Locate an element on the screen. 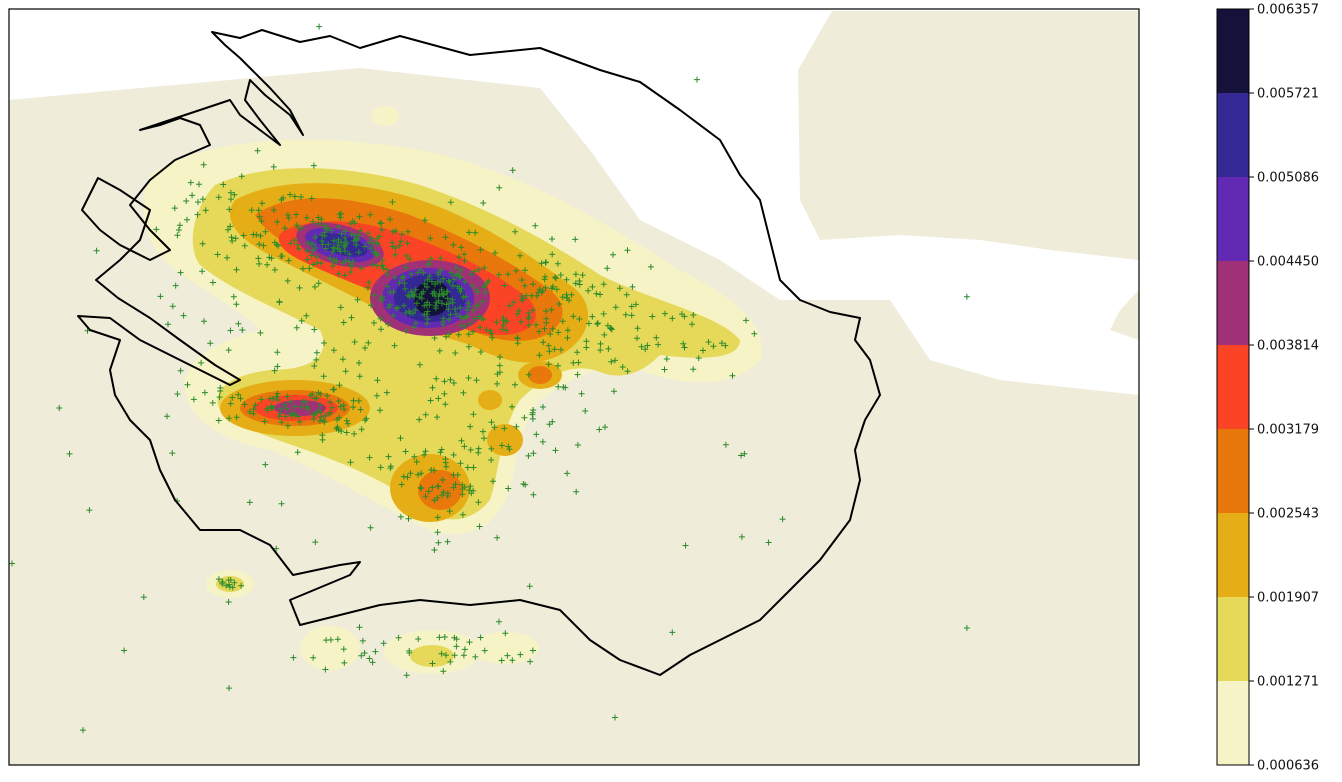 The image size is (1342, 782). colorbar-tick-label: 0.001271 is located at coordinates (1288, 682).